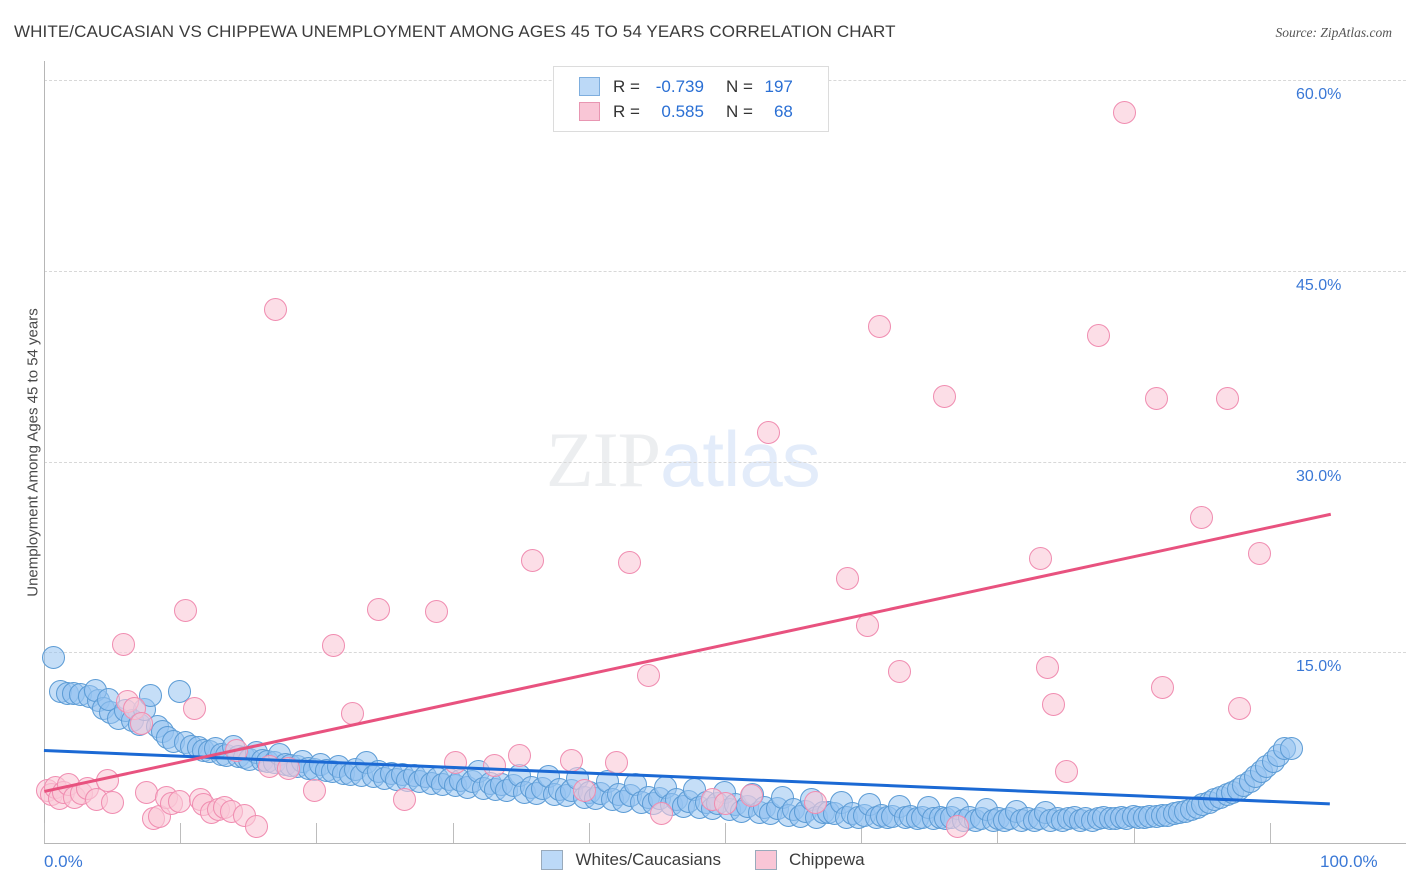 The height and width of the screenshot is (892, 1406). What do you see at coordinates (783, 111) in the screenshot?
I see `stat-n-value-chippewa: 68` at bounding box center [783, 111].